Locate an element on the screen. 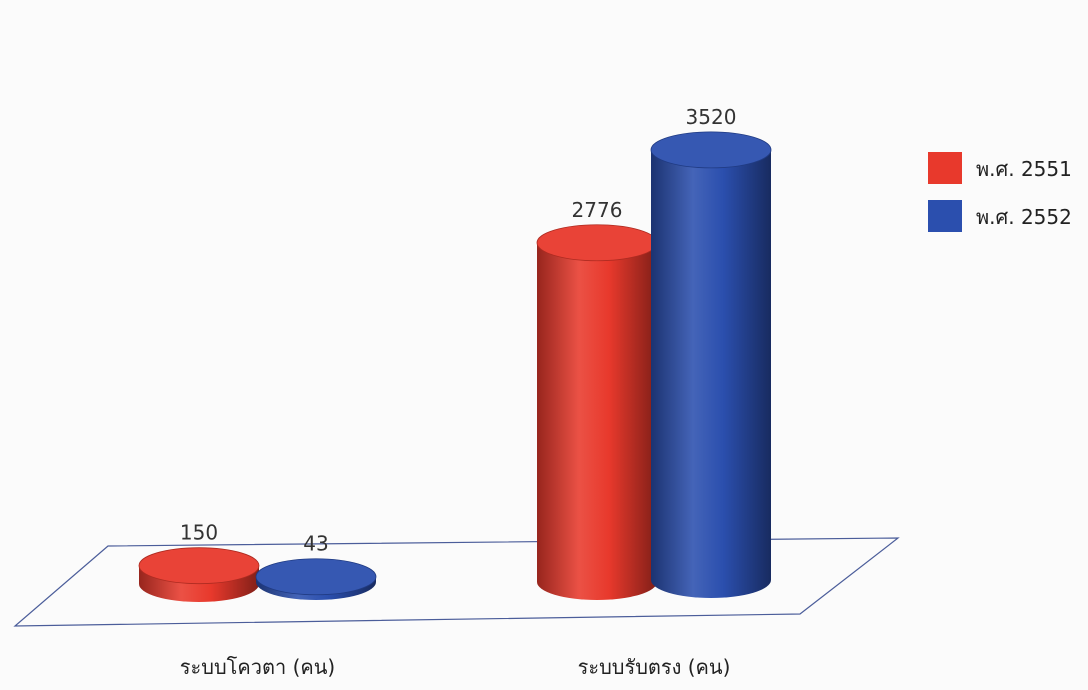 The height and width of the screenshot is (690, 1088). legend-label-0: พ.ศ. 2551 is located at coordinates (1024, 169).